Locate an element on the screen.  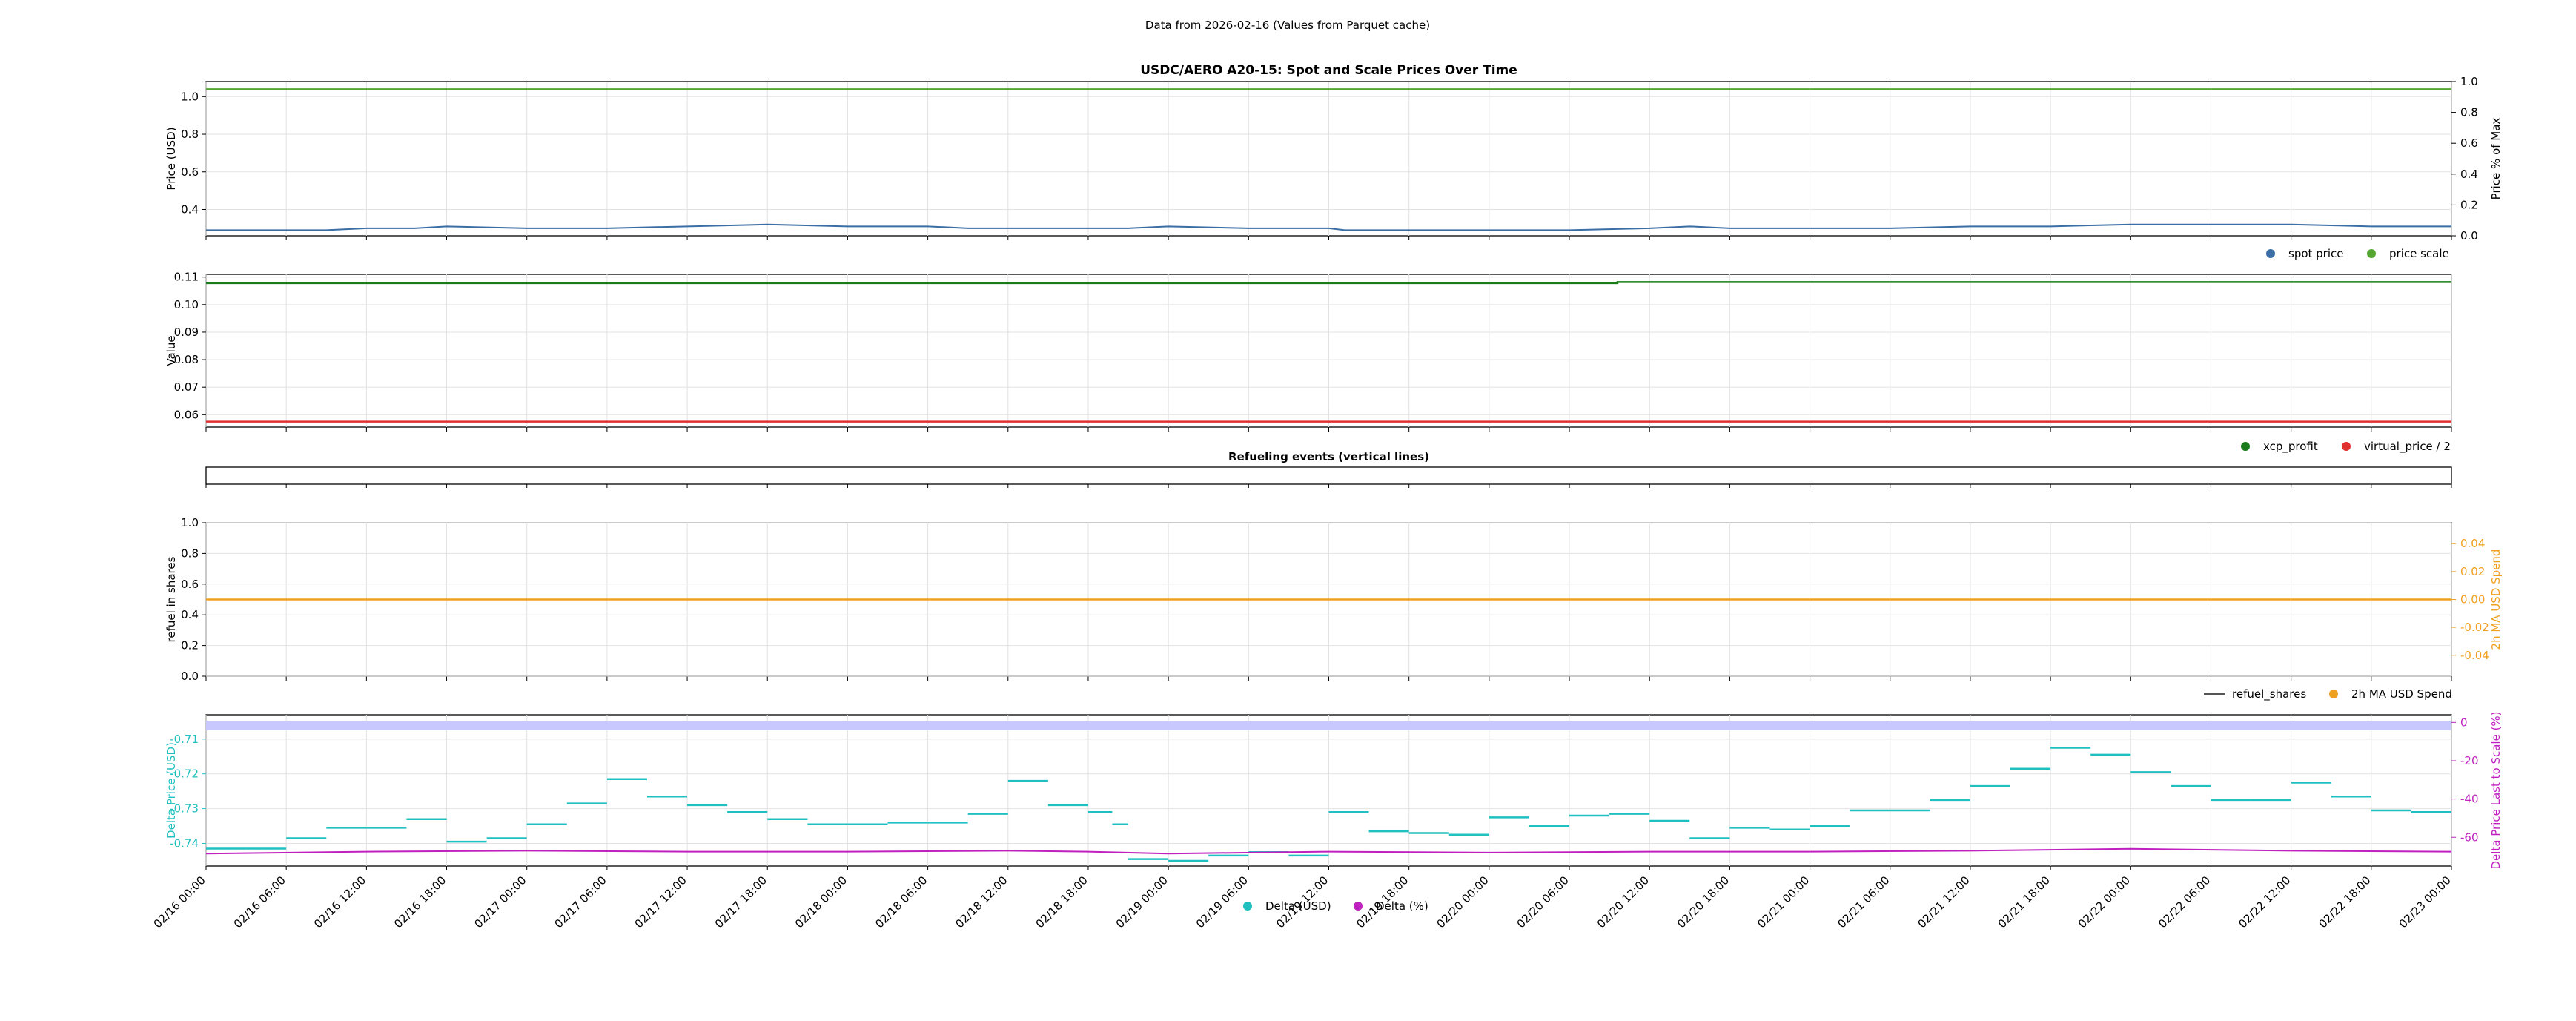
x-tick-label: 02/22 18:00 is located at coordinates (2344, 902).